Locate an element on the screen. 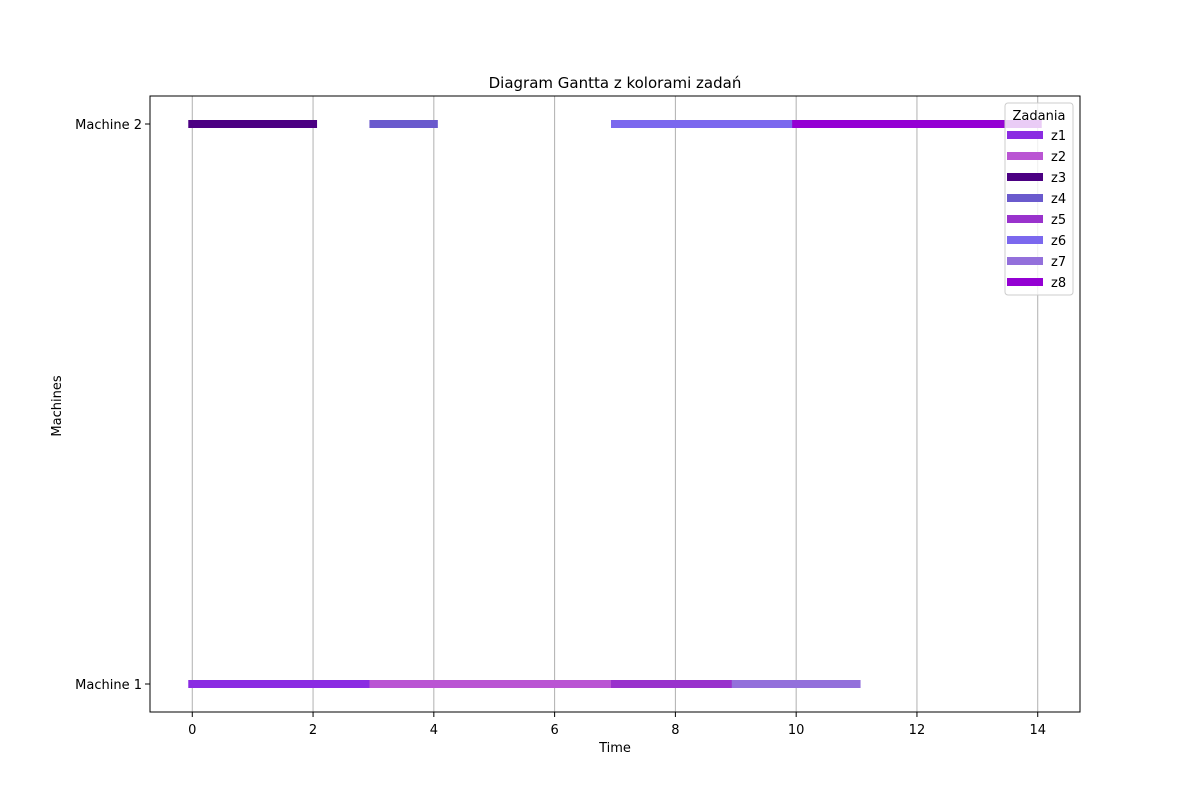 The height and width of the screenshot is (800, 1200). legend-label-z7: z7 is located at coordinates (1058, 262).